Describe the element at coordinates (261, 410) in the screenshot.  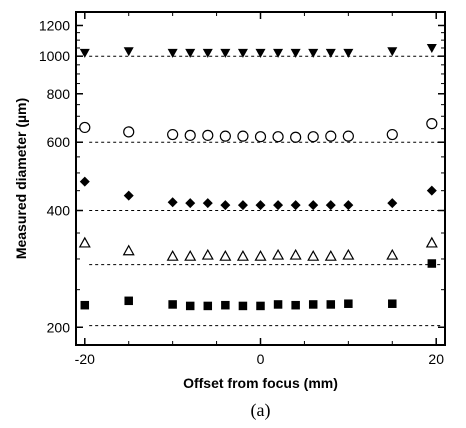
I see `figure-caption: (a)` at that location.